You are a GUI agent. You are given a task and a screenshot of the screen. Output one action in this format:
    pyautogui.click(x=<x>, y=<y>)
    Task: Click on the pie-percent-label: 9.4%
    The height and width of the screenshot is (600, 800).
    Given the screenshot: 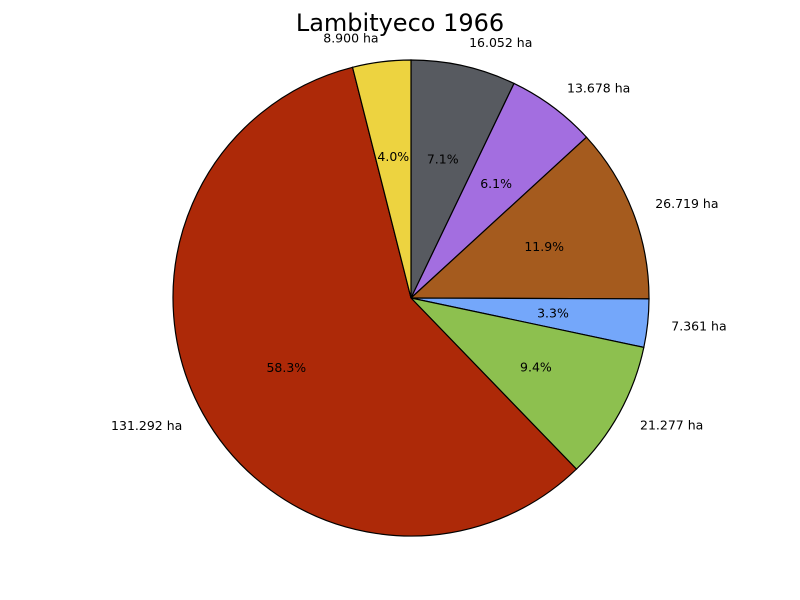 What is the action you would take?
    pyautogui.click(x=536, y=367)
    